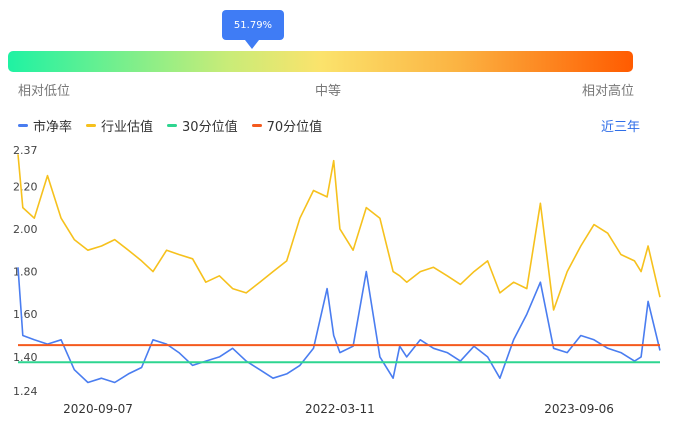 The image size is (686, 442). Describe the element at coordinates (210, 127) in the screenshot. I see `legend-label-p30: 30分位值` at that location.